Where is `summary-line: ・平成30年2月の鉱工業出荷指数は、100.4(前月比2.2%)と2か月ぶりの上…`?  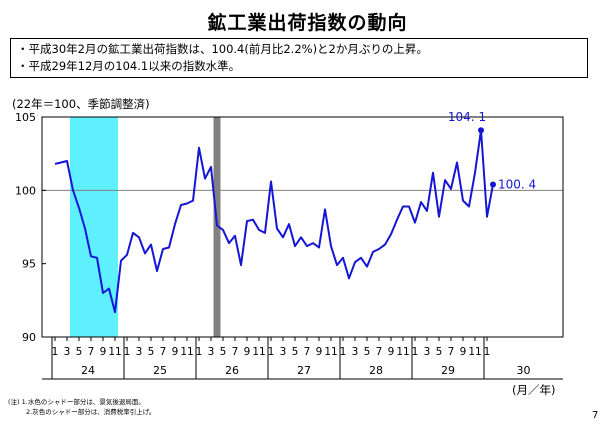 summary-line: ・平成30年2月の鉱工業出荷指数は、100.4(前月比2.2%)と2か月ぶりの上… is located at coordinates (222, 49).